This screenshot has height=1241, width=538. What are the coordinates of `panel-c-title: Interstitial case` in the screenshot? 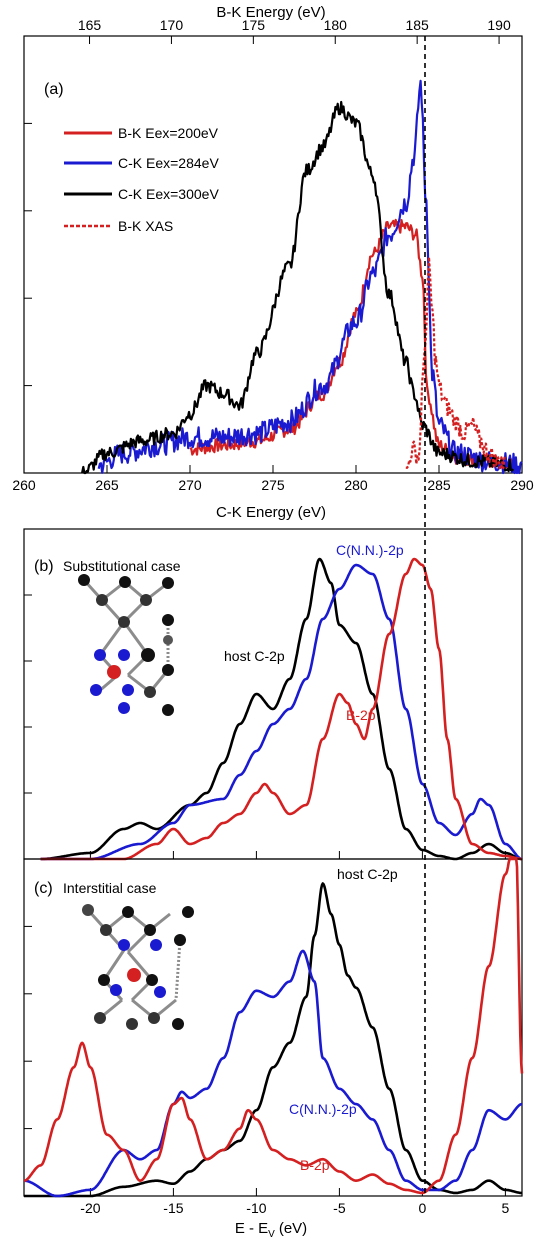 It's located at (110, 888).